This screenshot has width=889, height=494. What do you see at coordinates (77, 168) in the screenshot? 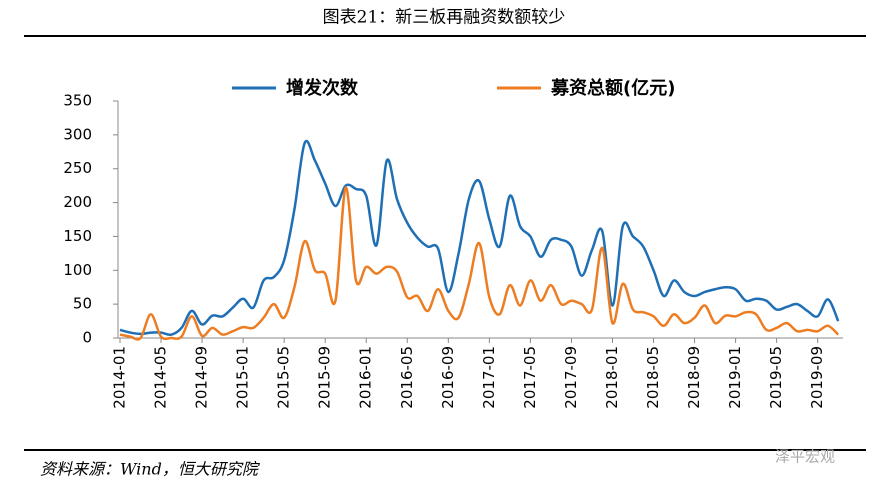
I see `y-tick-label: 250` at bounding box center [77, 168].